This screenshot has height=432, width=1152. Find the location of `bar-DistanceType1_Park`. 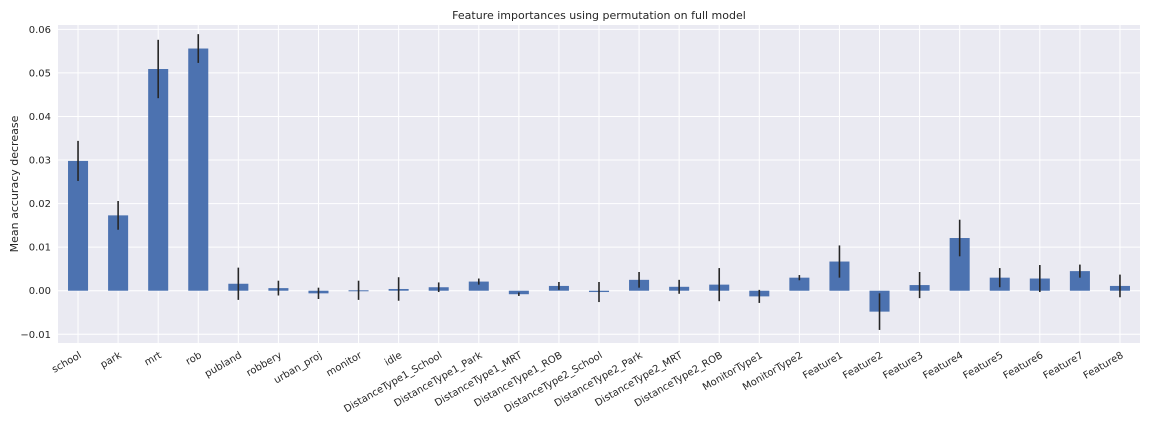

bar-DistanceType1_Park is located at coordinates (478, 286).